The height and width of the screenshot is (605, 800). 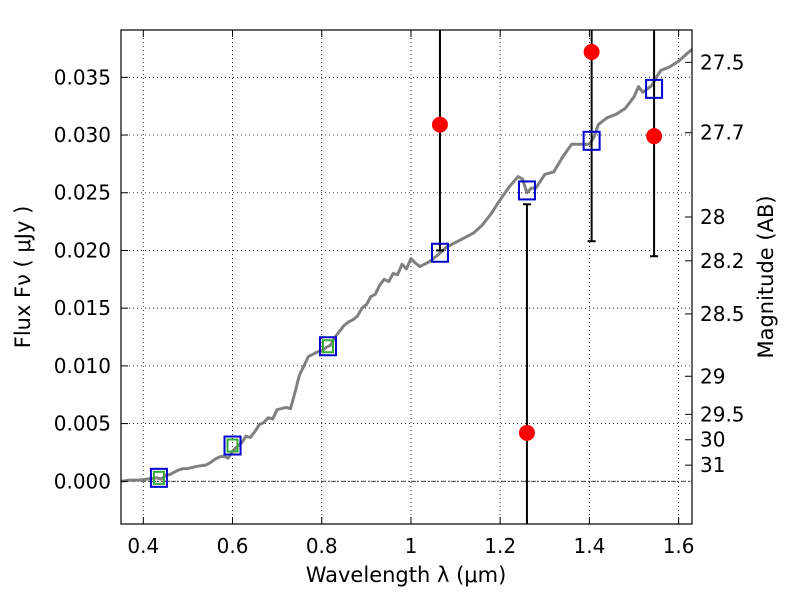 I want to click on x-tick-label: 0.8, so click(x=322, y=546).